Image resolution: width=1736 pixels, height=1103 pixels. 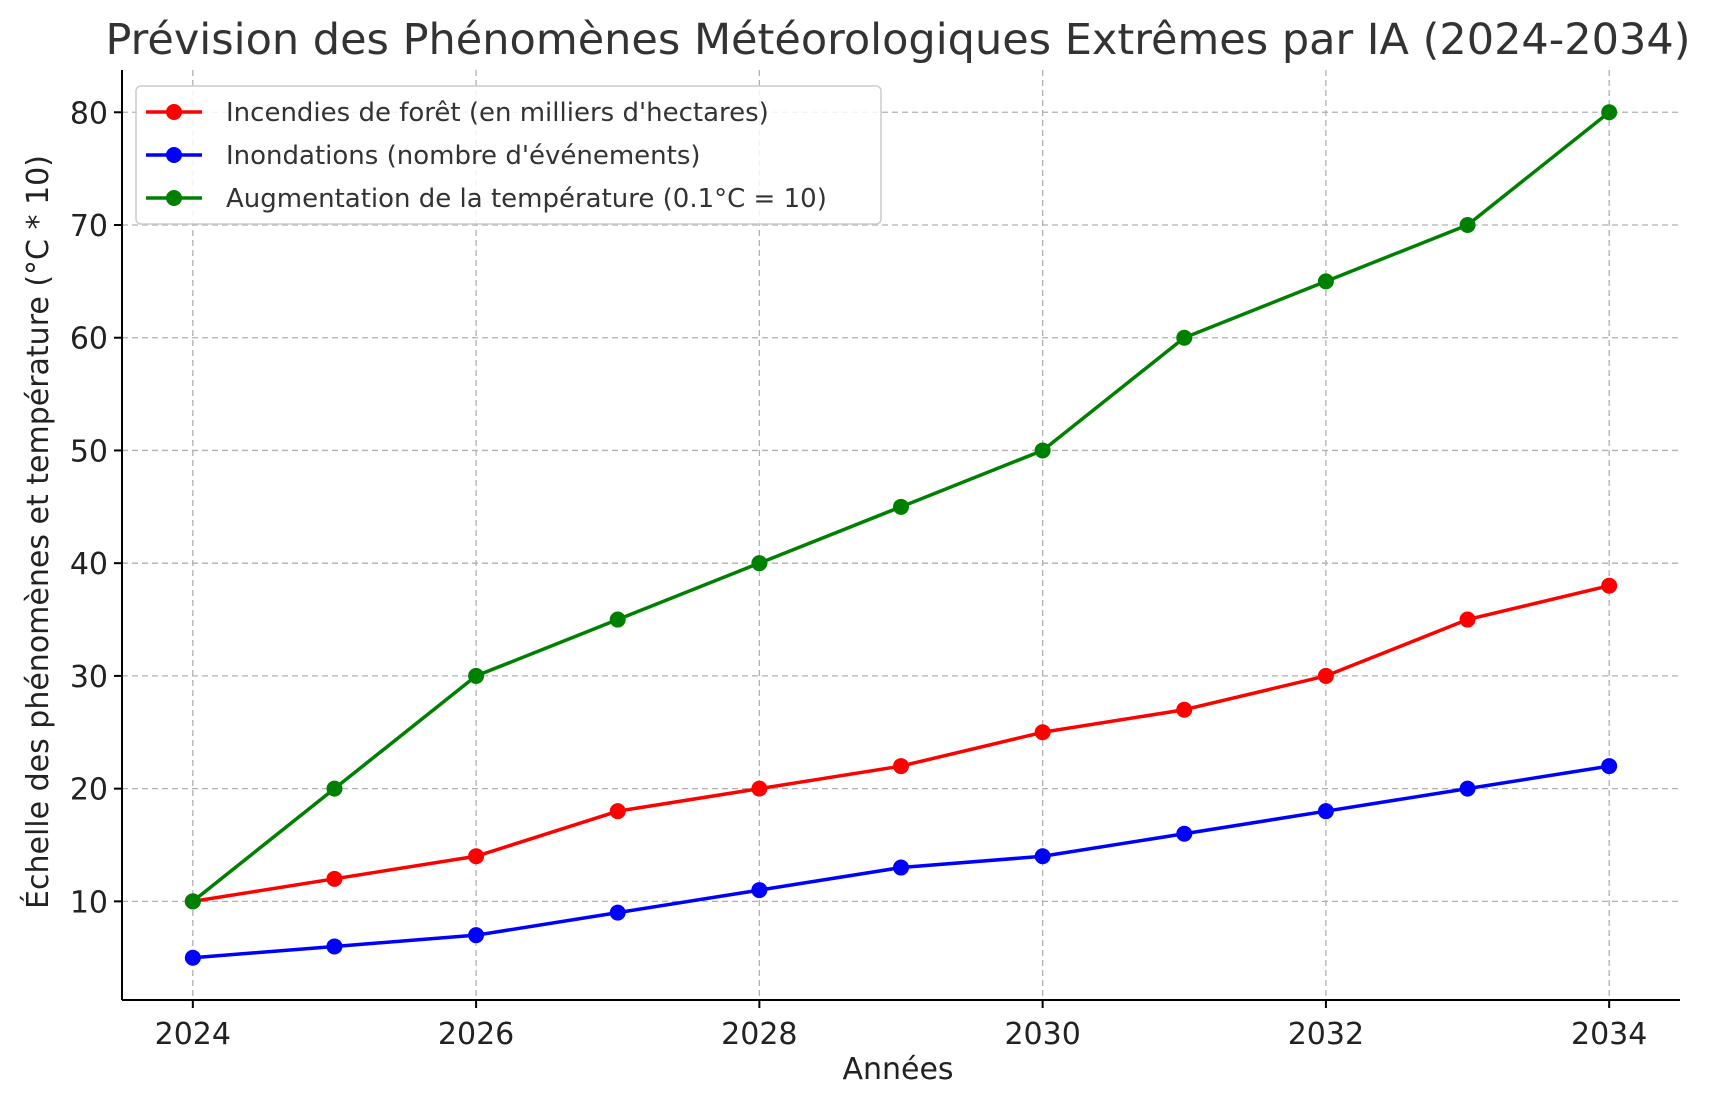 I want to click on x-tick-label: 2024, so click(x=193, y=1034).